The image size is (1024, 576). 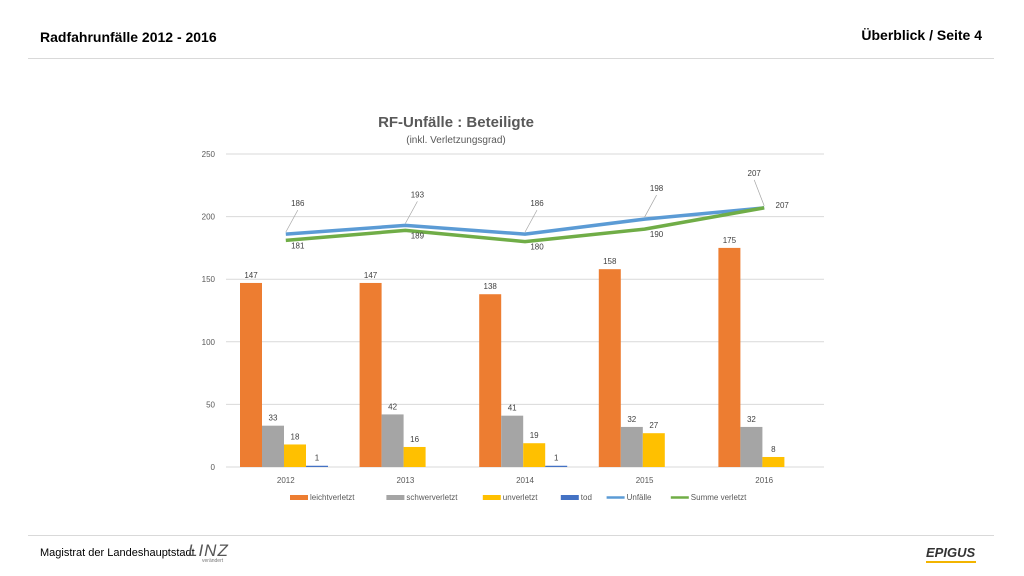 I want to click on line-Summe verletzt, so click(x=525, y=225).